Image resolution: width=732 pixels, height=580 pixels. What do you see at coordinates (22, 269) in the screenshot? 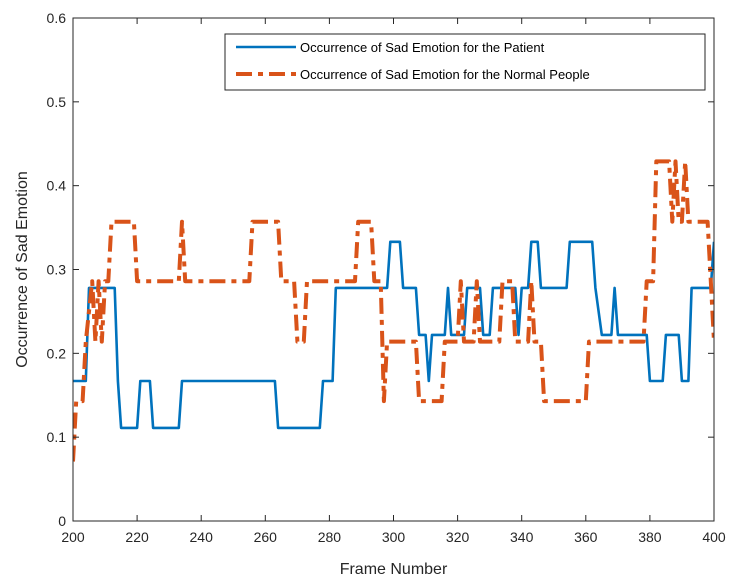
I see `y-axis-label: Occurrence of Sad Emotion` at bounding box center [22, 269].